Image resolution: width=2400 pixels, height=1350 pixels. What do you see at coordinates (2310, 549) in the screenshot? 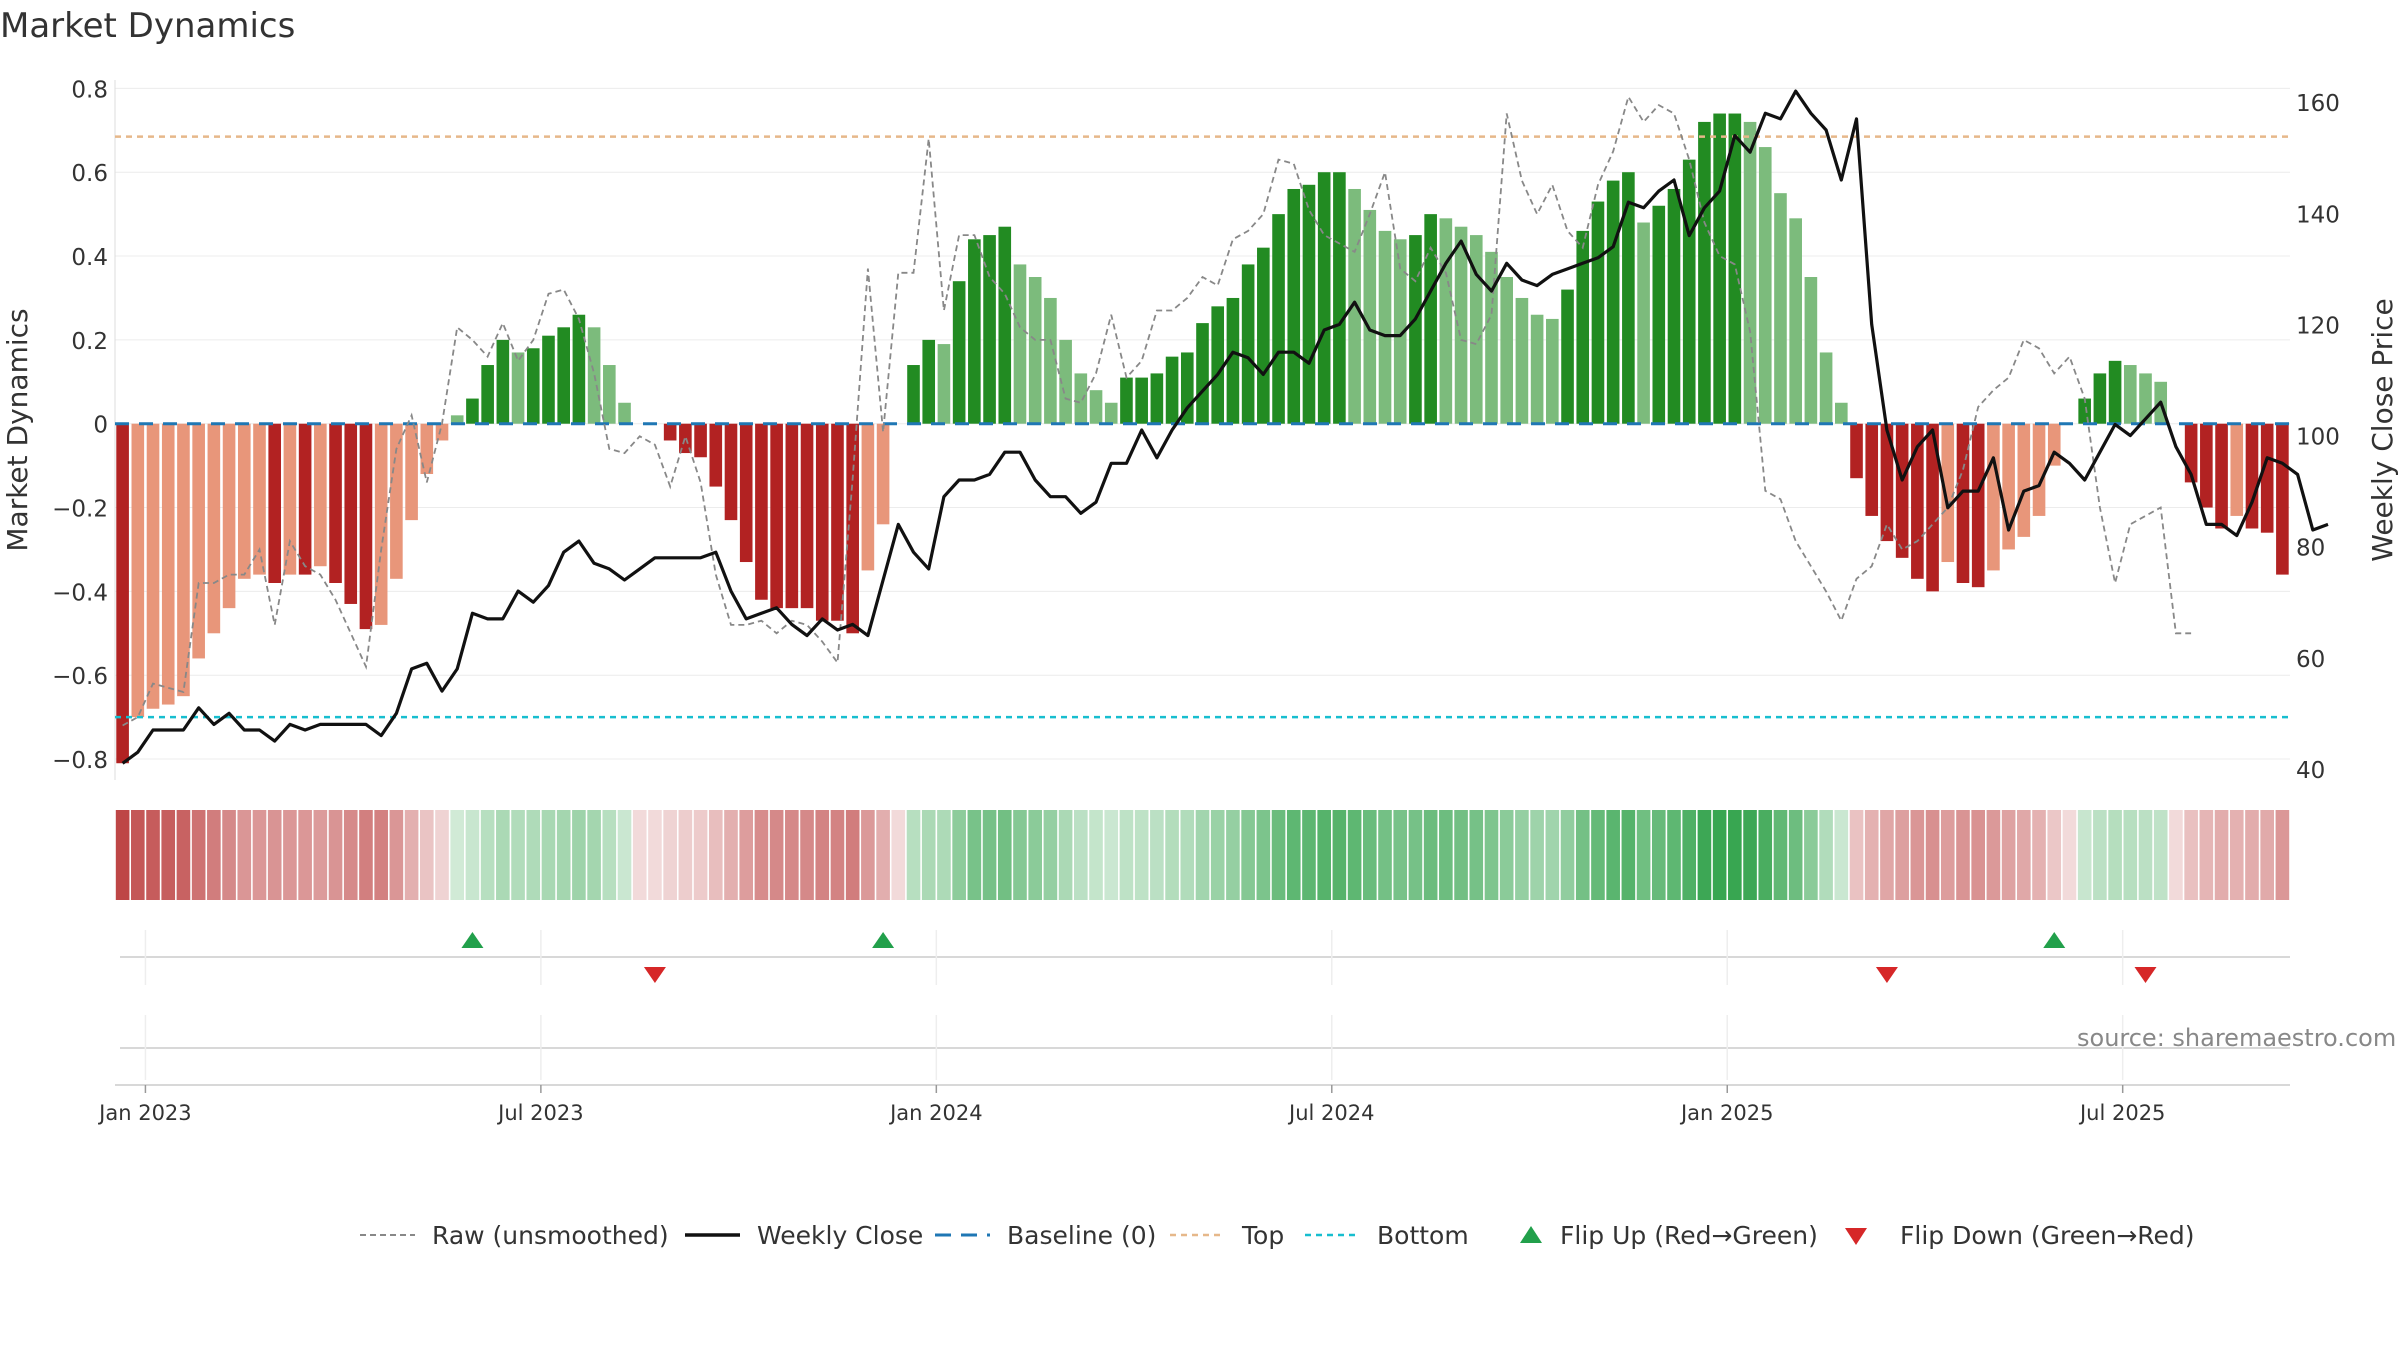
I see `y-right-tick-label: 80` at bounding box center [2310, 549].